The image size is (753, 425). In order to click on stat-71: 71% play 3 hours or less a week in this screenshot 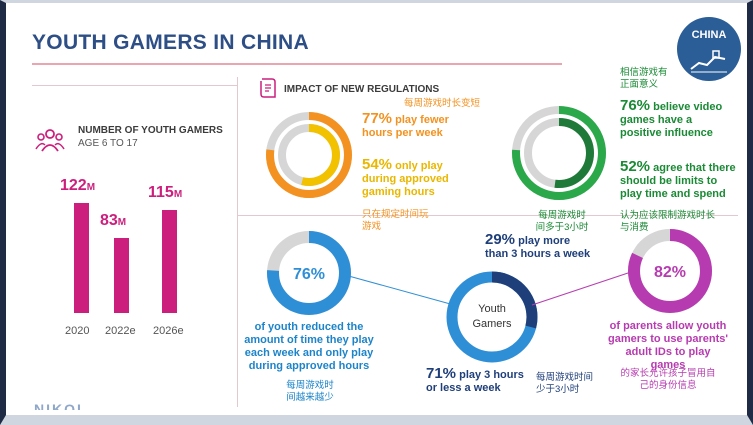, I will do `click(481, 380)`.